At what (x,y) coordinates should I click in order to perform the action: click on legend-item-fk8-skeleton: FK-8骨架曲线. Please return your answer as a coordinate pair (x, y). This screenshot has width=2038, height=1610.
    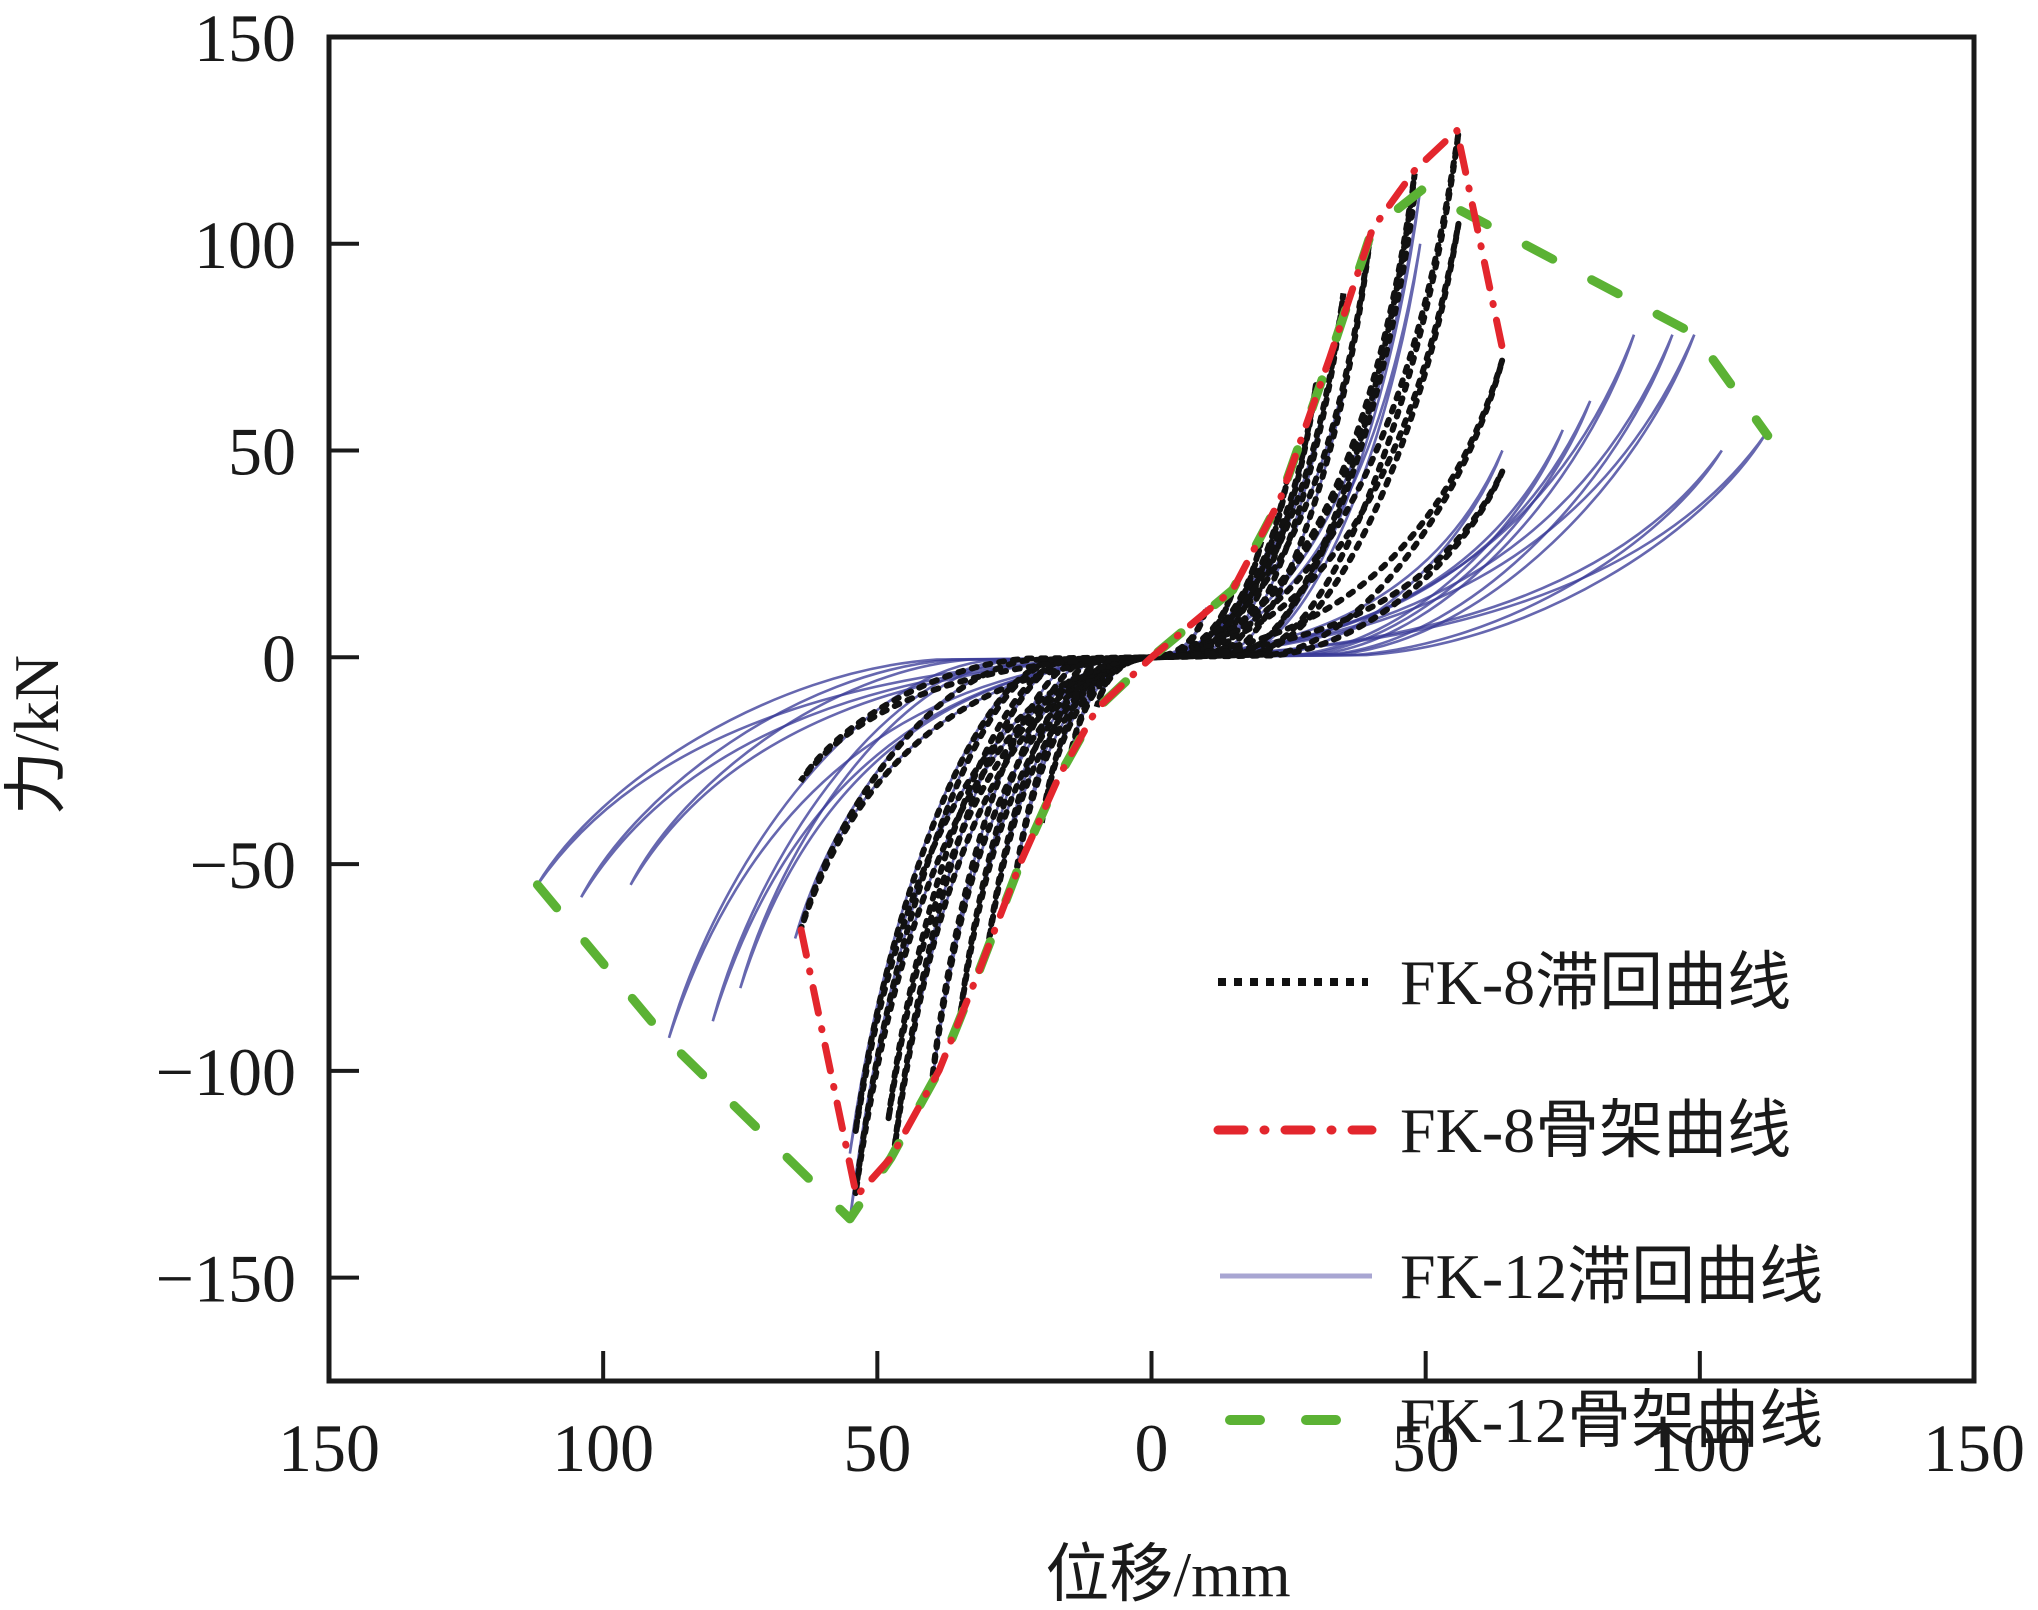
    Looking at the image, I should click on (1502, 1130).